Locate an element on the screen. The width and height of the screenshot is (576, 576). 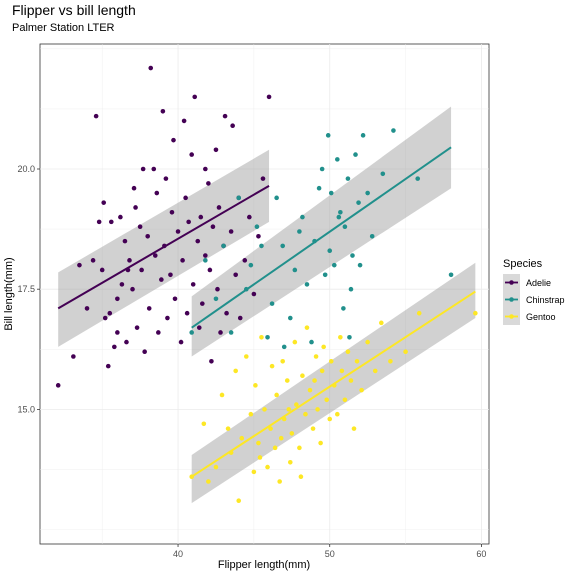
legend-title: Species is located at coordinates (523, 264).